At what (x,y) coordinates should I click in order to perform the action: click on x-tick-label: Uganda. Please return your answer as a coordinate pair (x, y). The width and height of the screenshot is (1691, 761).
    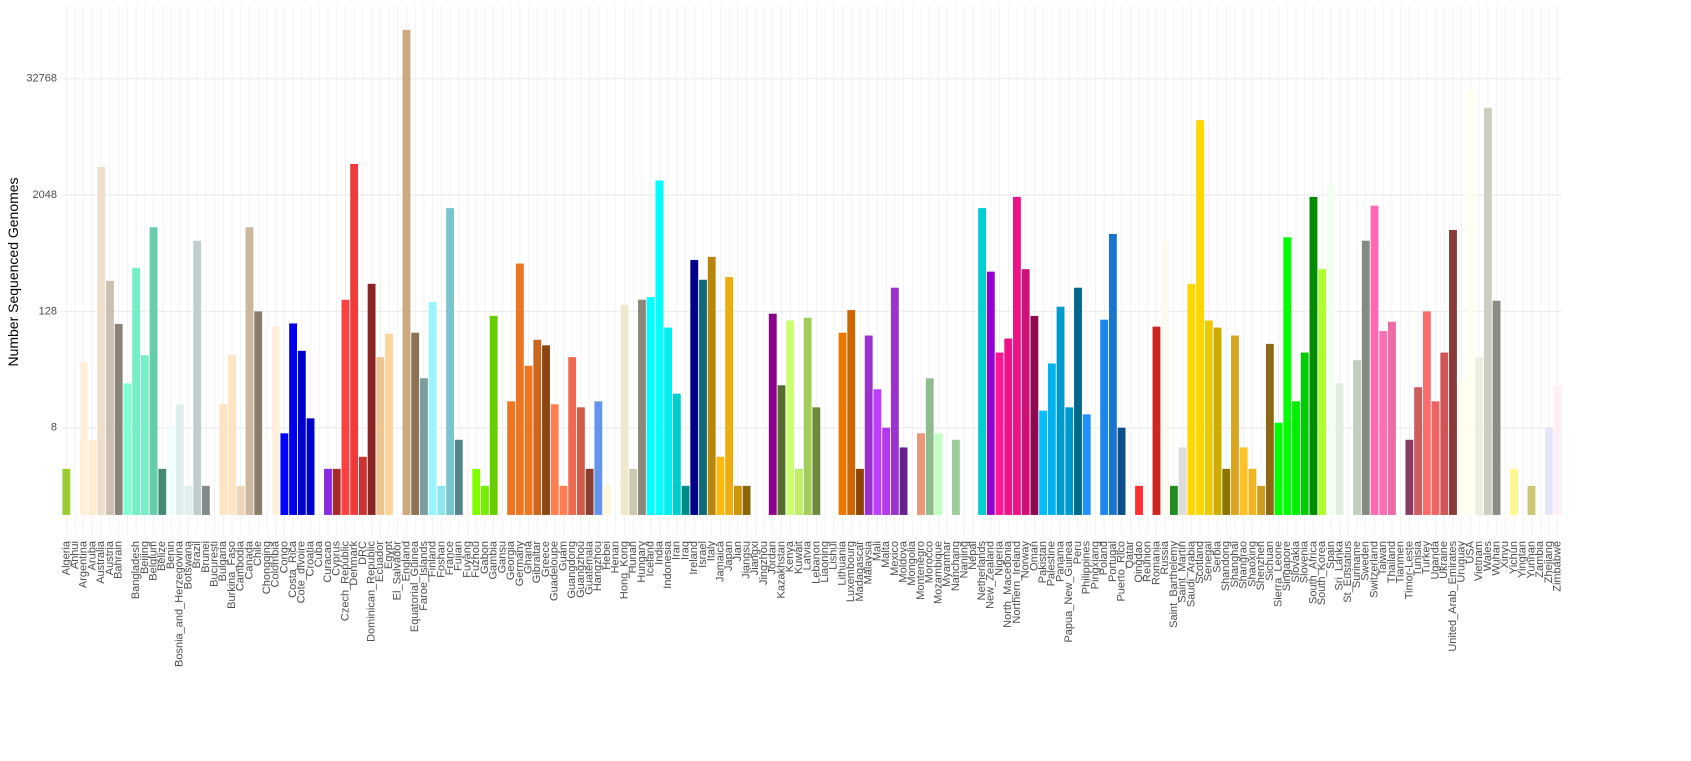
    Looking at the image, I should click on (1435, 559).